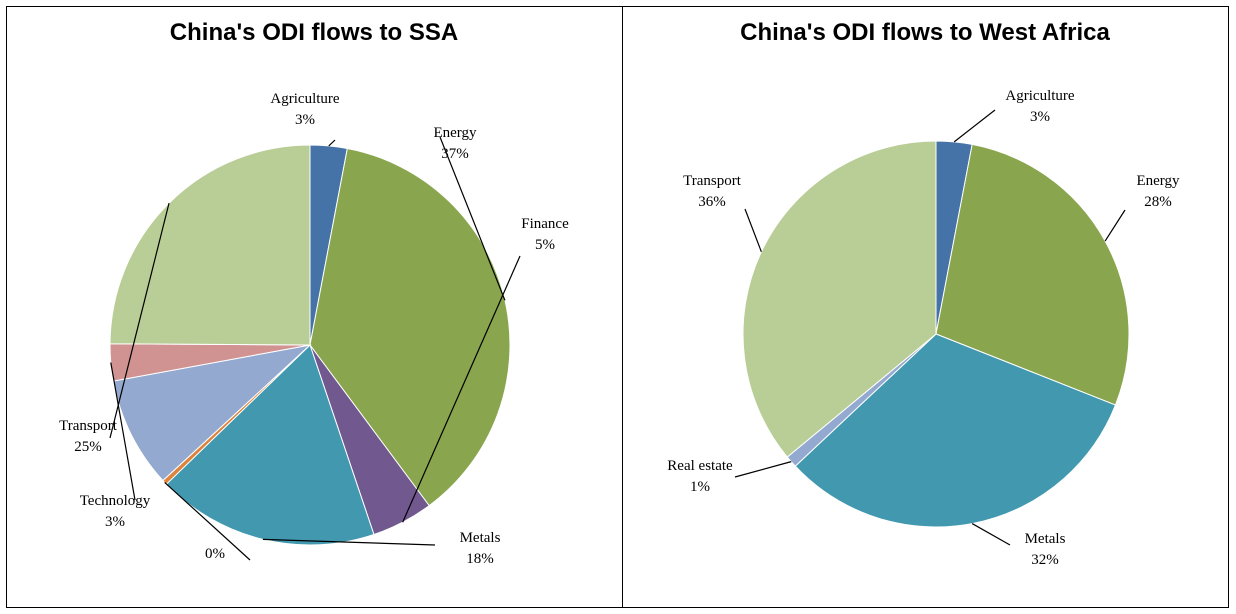 This screenshot has width=1236, height=614. What do you see at coordinates (925, 32) in the screenshot?
I see `chart-title: China's ODI flows to West Africa` at bounding box center [925, 32].